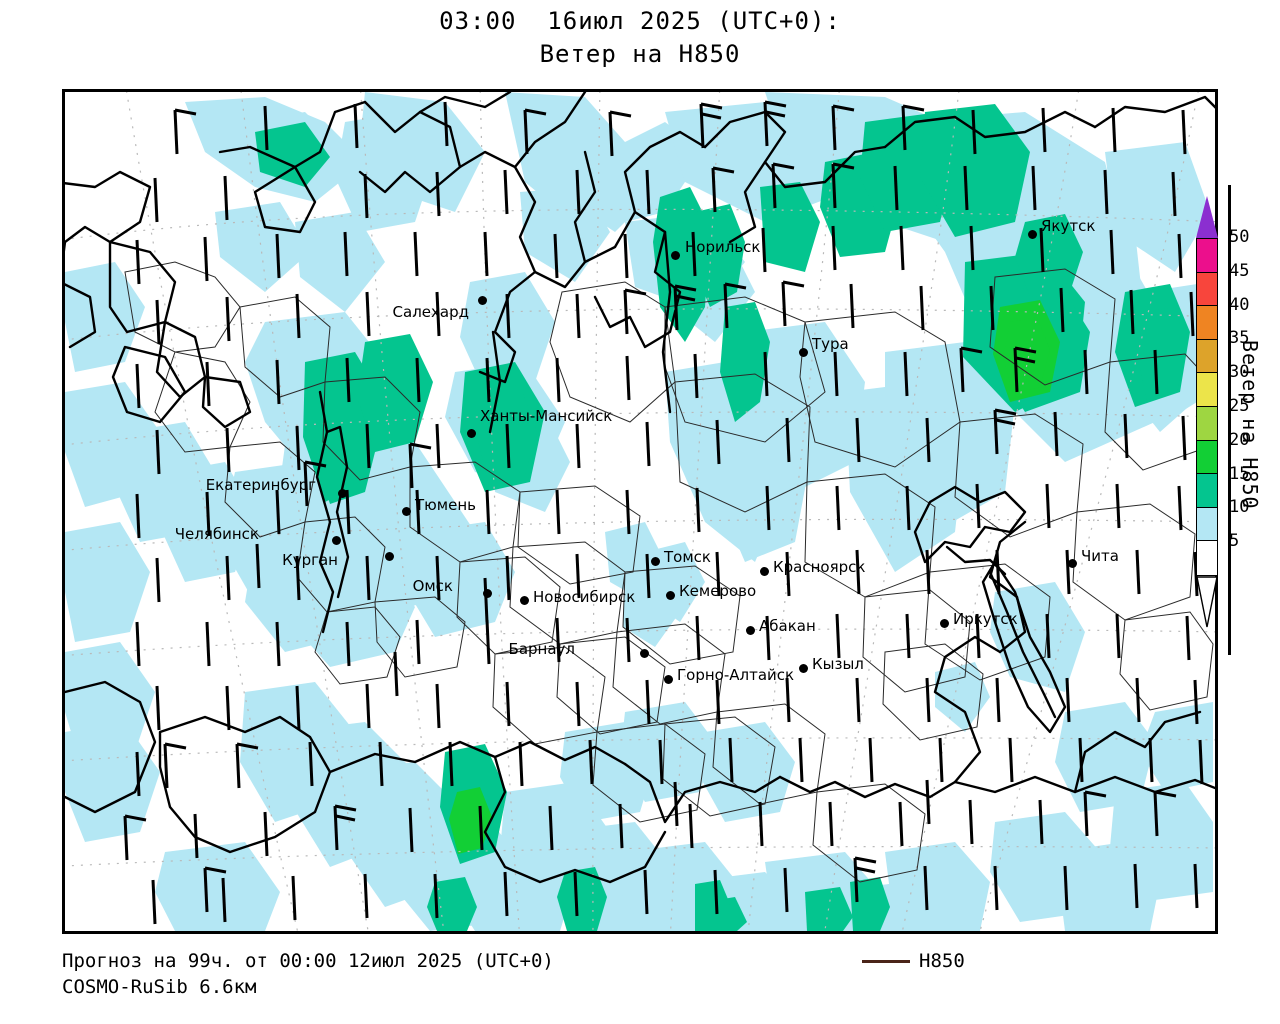  I want to click on city-label: Кемерово, so click(718, 591).